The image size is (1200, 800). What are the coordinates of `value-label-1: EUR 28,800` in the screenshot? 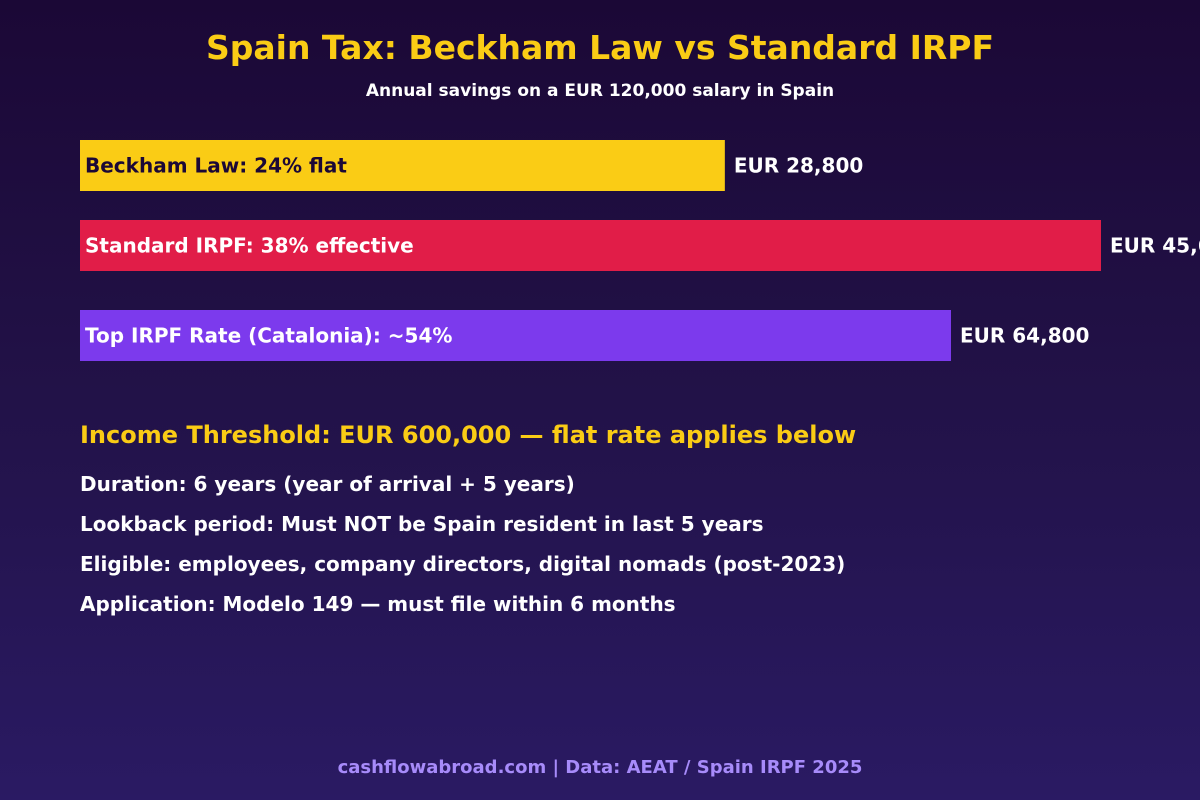 It's located at (798, 166).